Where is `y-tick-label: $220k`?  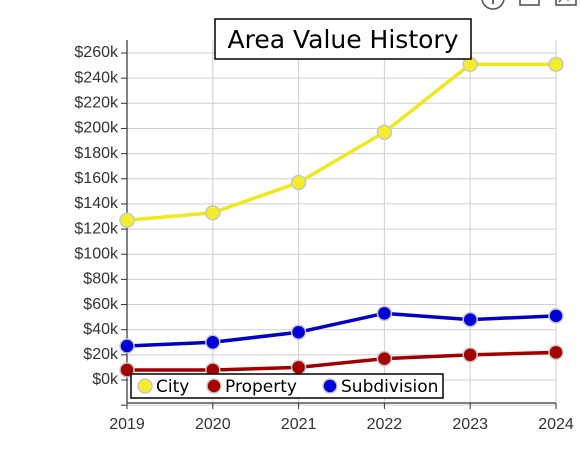
y-tick-label: $220k is located at coordinates (96, 103).